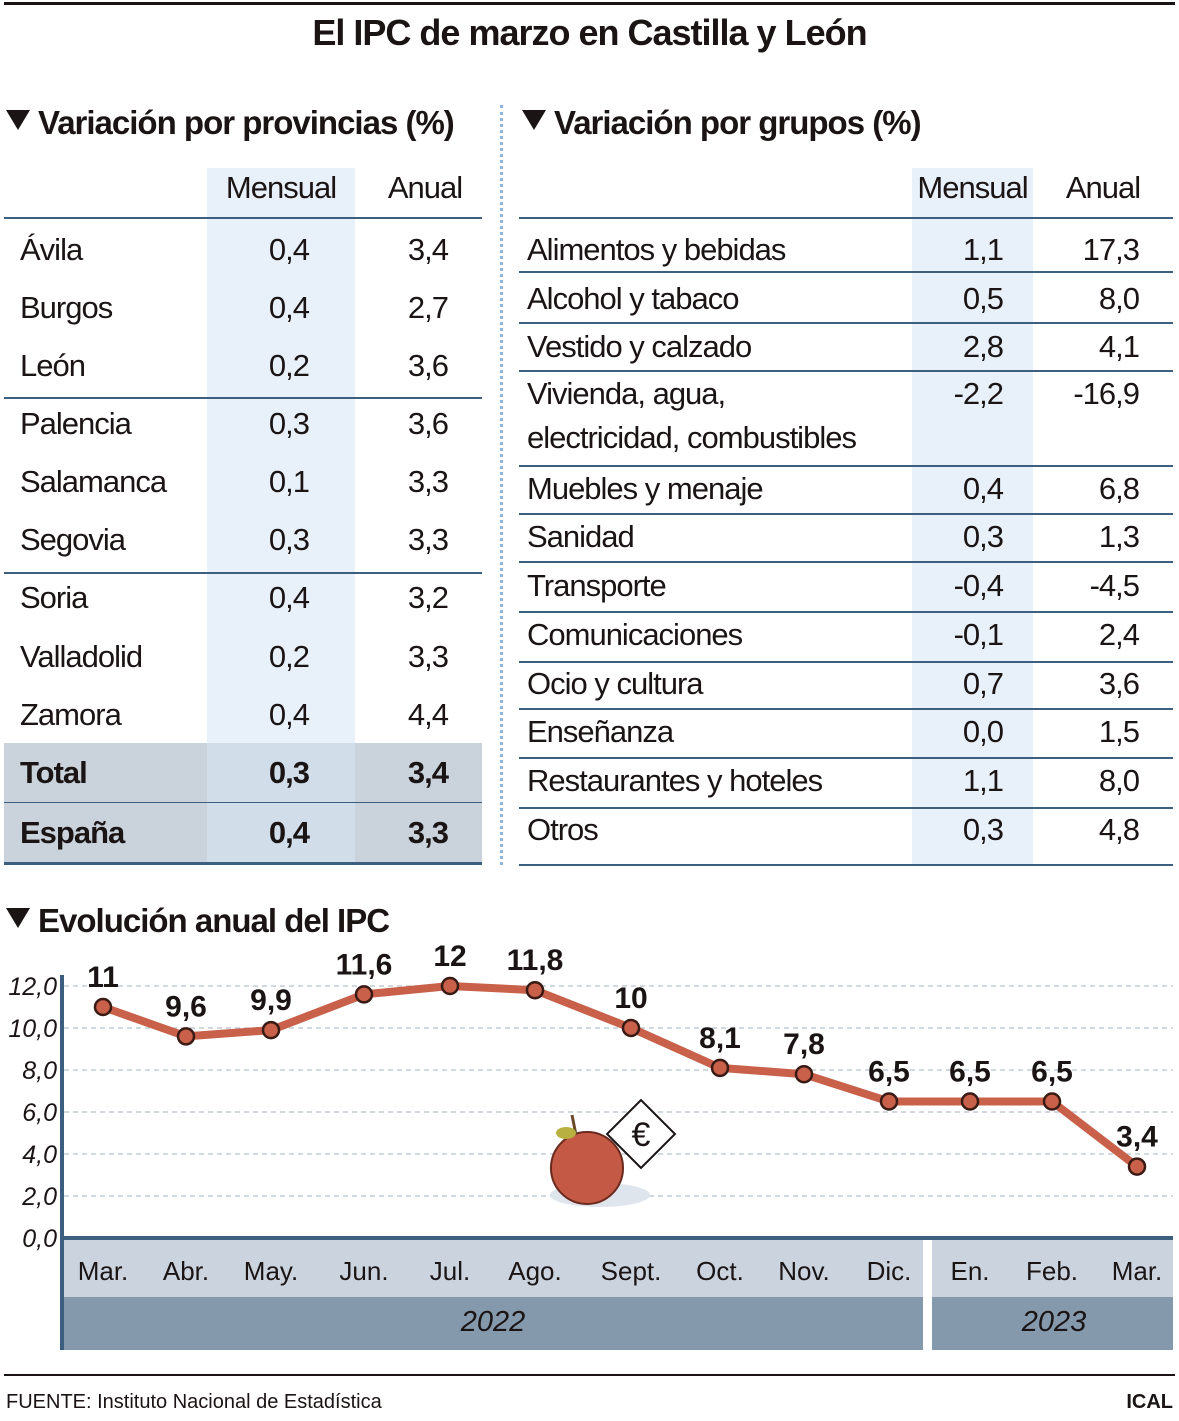 The width and height of the screenshot is (1179, 1421). I want to click on y-tick-label: 0,0, so click(39, 1239).